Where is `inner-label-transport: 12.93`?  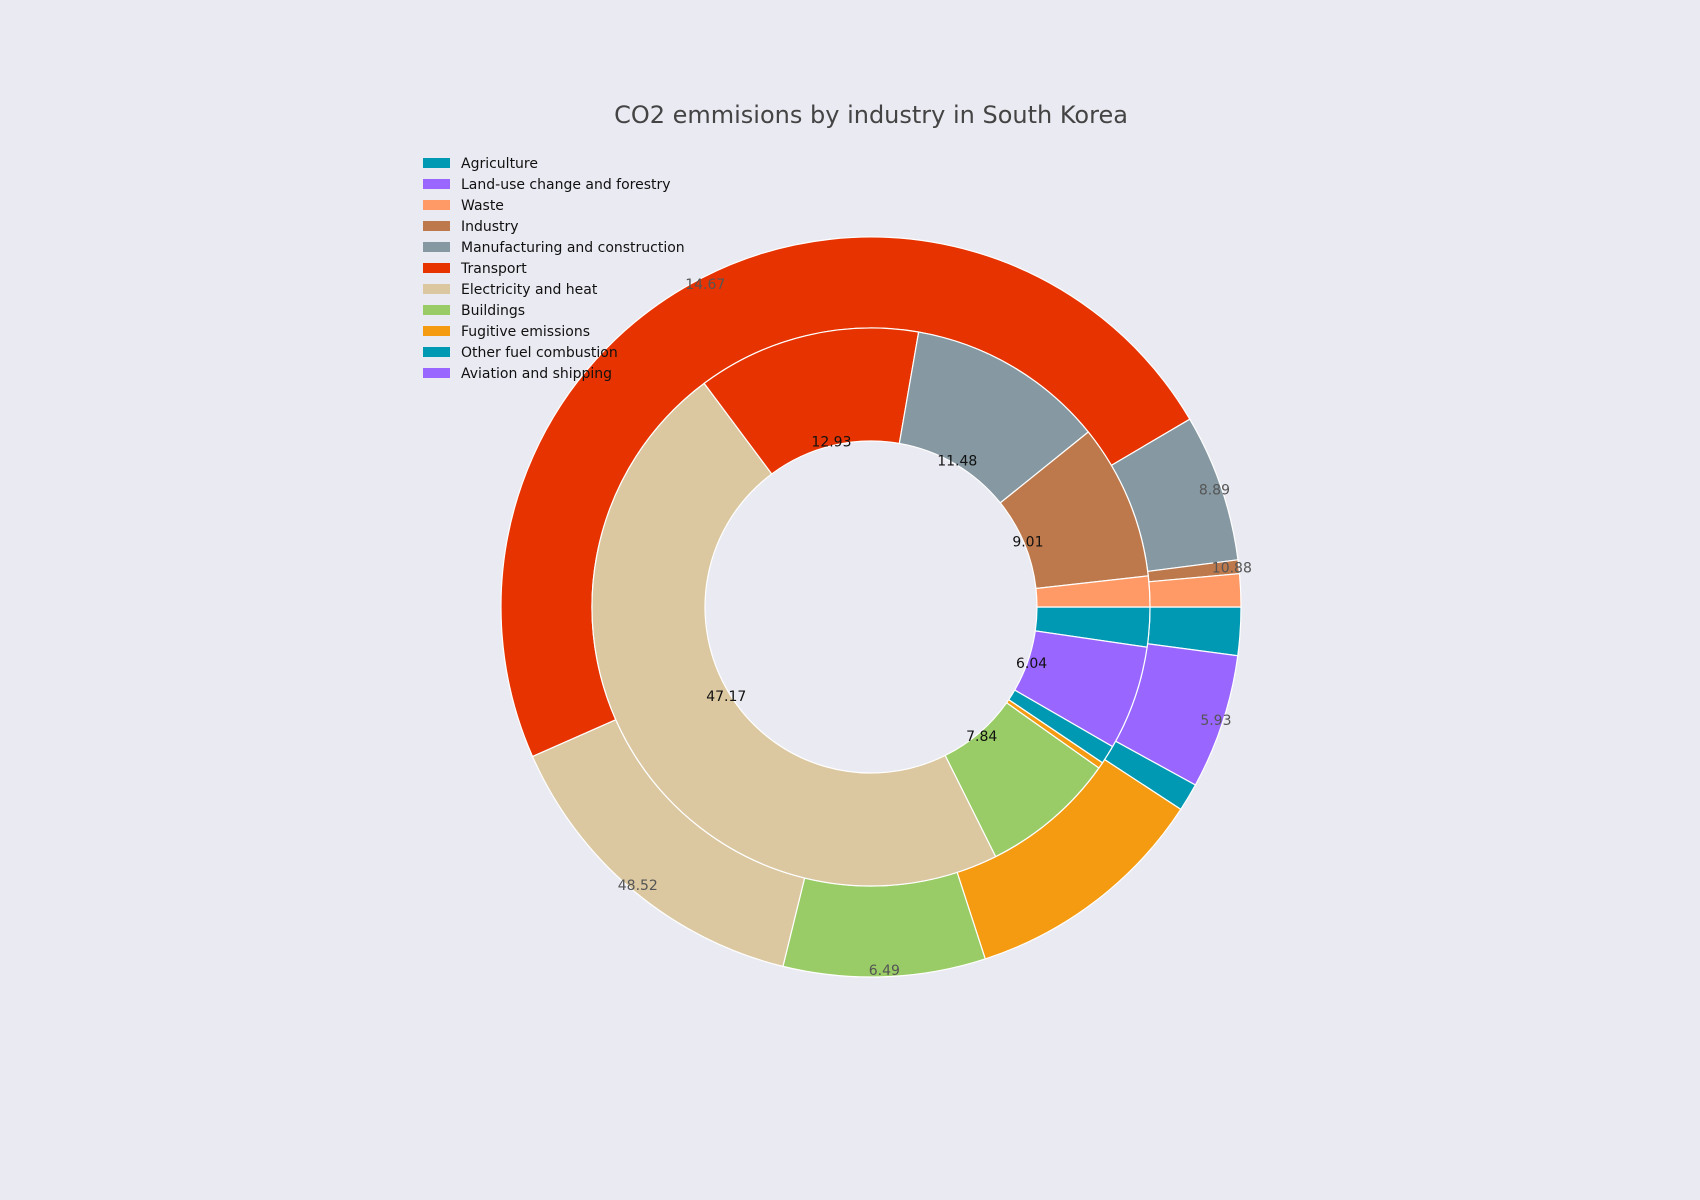 inner-label-transport: 12.93 is located at coordinates (831, 443).